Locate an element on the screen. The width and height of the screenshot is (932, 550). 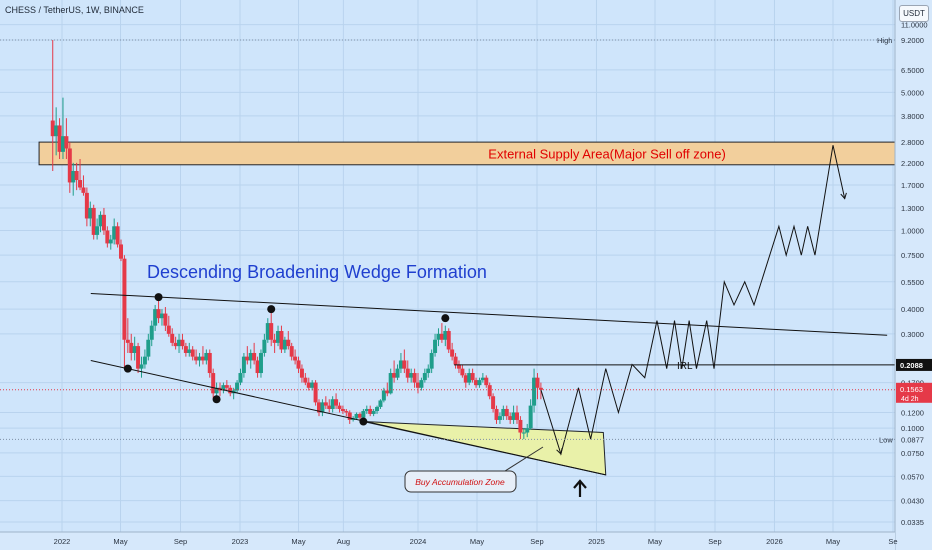
wedge-trendline is located at coordinates (489, 314).